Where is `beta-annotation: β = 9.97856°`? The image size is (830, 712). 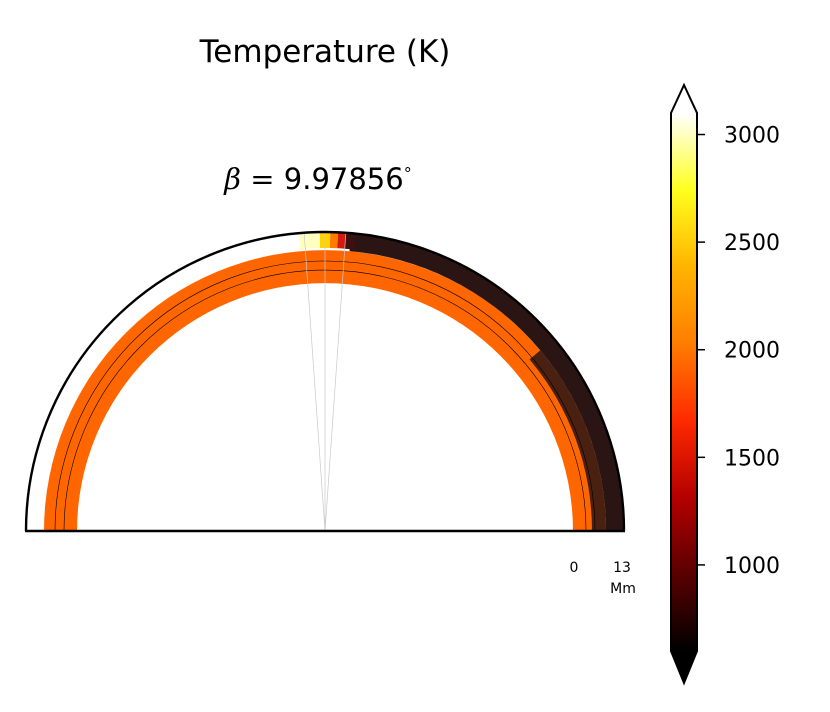 beta-annotation: β = 9.97856° is located at coordinates (317, 179).